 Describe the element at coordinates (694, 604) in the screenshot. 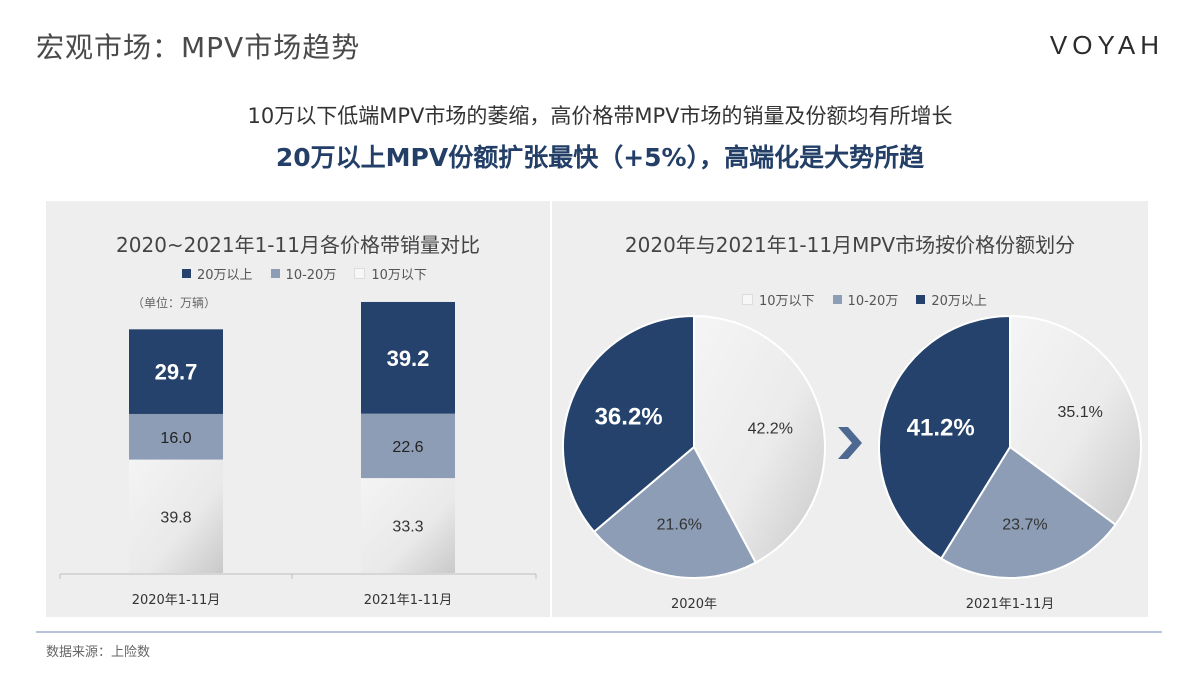

I see `pie-caption: 2020年` at that location.